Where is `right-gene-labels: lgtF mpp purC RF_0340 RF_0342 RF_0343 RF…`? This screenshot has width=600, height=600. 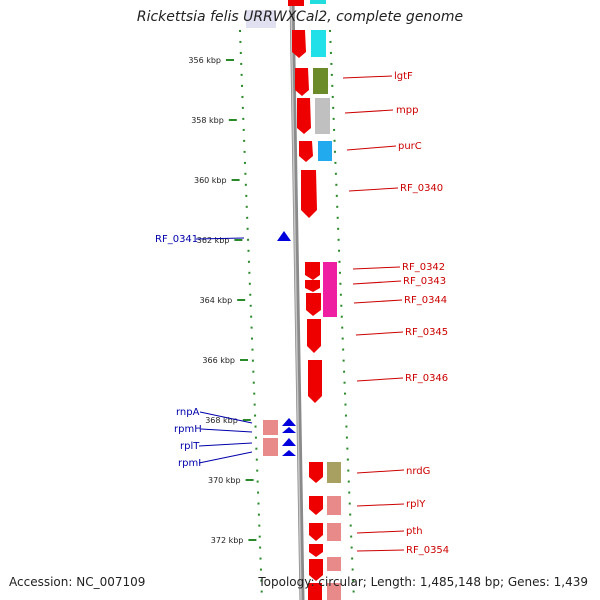
right-gene-labels: lgtF mpp purC RF_0340 RF_0342 RF_0343 RF… is located at coordinates (395, 313).